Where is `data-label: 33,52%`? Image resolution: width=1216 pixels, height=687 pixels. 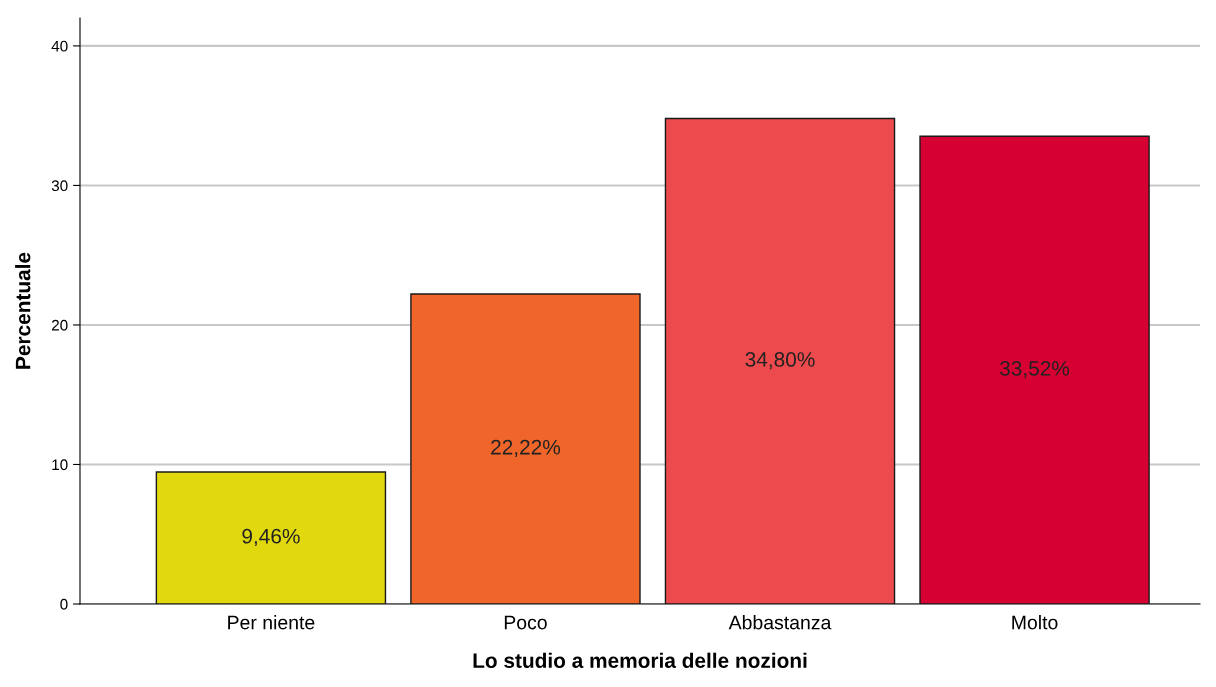
data-label: 33,52% is located at coordinates (1035, 370).